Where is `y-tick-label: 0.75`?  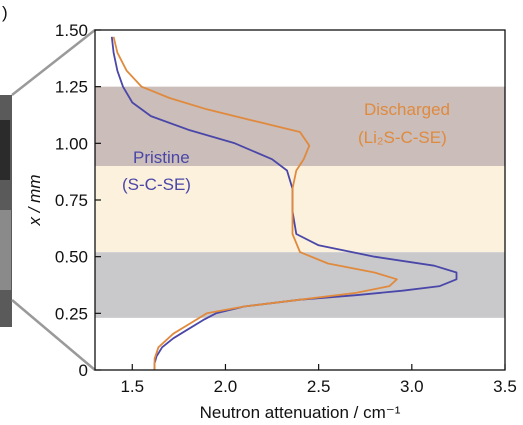
y-tick-label: 0.75 is located at coordinates (71, 200).